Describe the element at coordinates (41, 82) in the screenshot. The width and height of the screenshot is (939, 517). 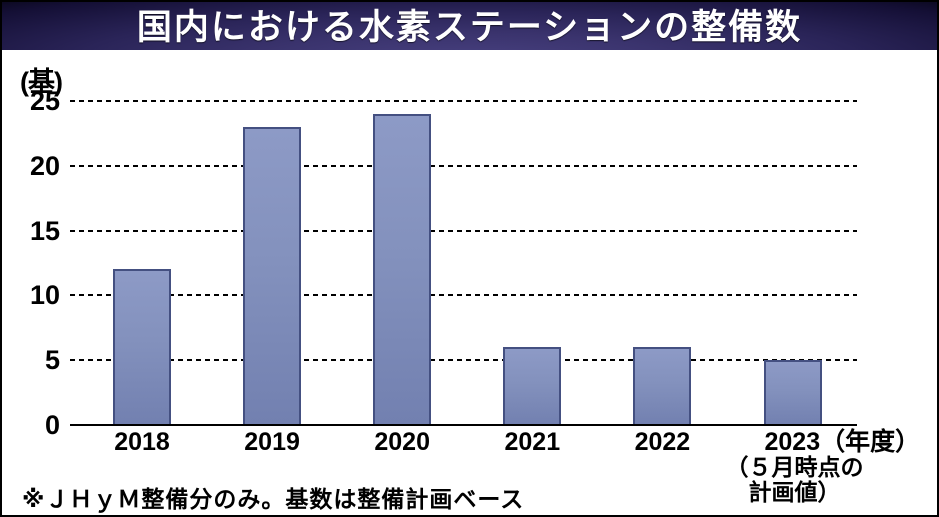
I see `y-axis-unit-label: (基)` at that location.